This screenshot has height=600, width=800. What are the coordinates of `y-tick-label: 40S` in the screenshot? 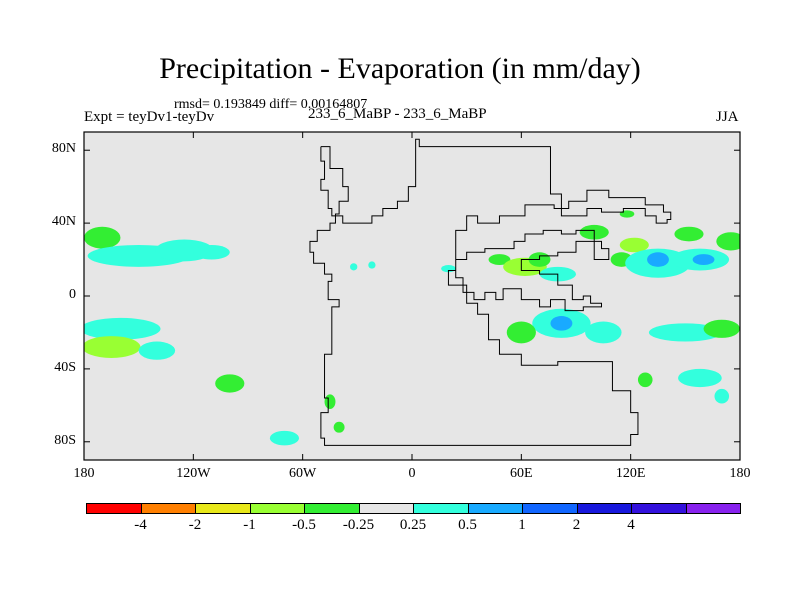 It's located at (65, 367).